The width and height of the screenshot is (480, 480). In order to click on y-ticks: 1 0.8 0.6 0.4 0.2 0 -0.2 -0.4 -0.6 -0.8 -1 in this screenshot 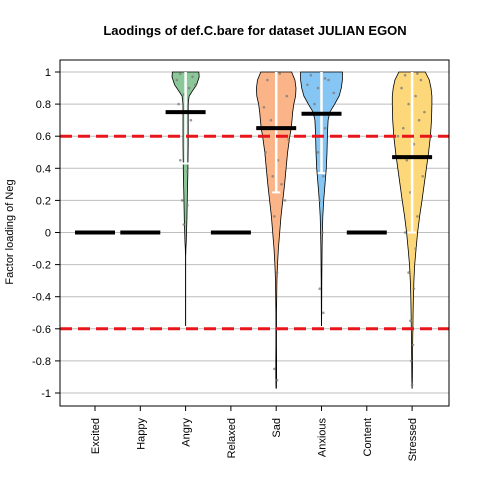, I will do `click(46, 233)`.